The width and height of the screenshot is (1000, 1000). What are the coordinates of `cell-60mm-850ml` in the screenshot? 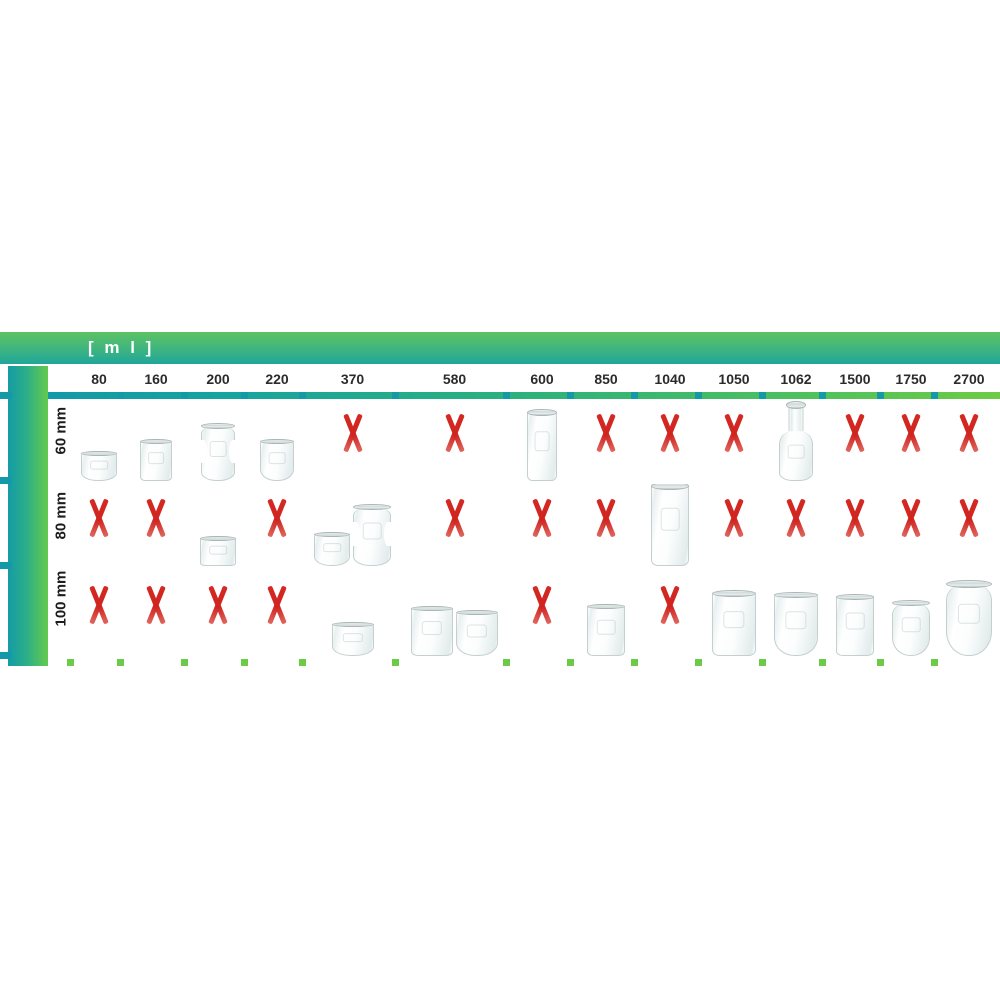 It's located at (606, 441).